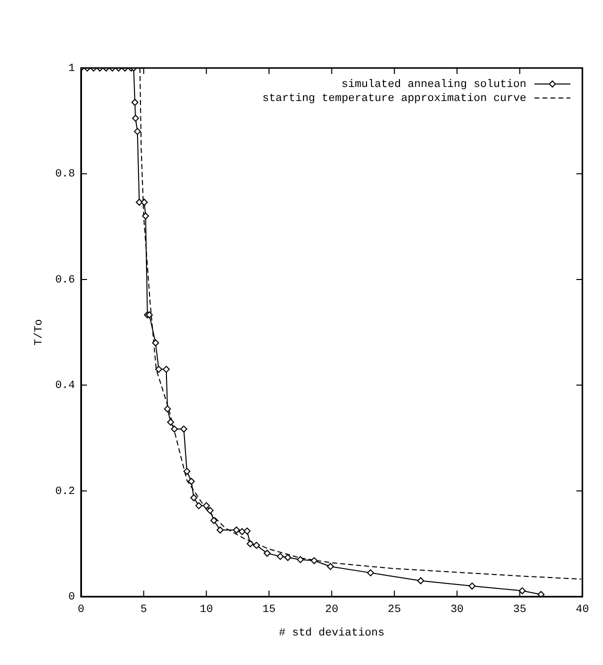 This screenshot has height=665, width=603. I want to click on x-tick-label: 20, so click(331, 610).